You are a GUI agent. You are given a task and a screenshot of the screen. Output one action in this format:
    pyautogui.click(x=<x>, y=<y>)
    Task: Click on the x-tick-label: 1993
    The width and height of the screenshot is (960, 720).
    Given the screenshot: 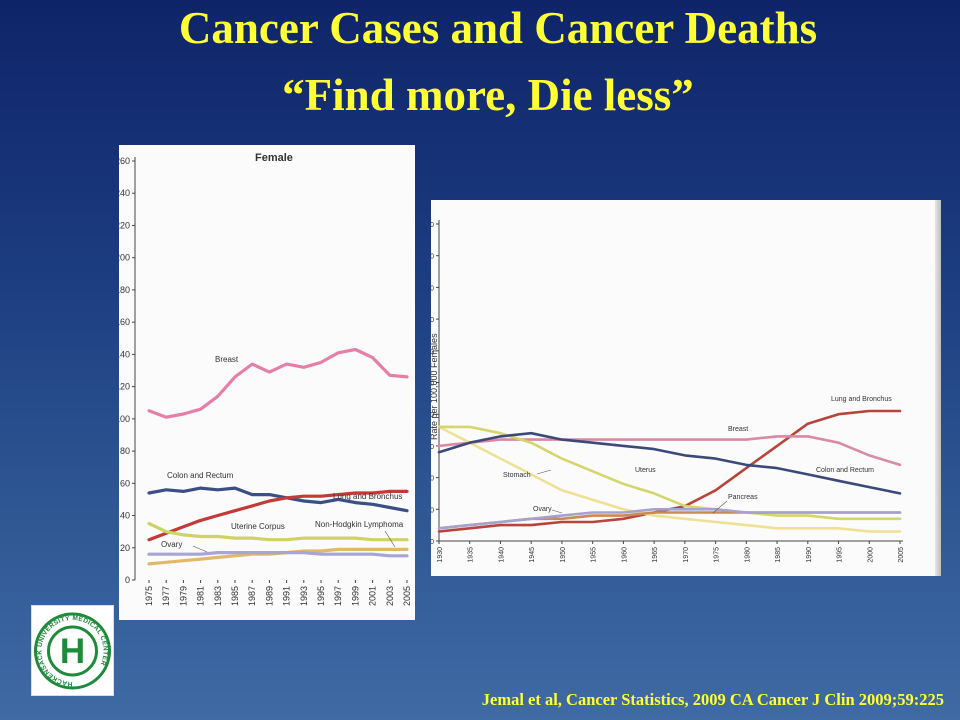 What is the action you would take?
    pyautogui.click(x=304, y=596)
    